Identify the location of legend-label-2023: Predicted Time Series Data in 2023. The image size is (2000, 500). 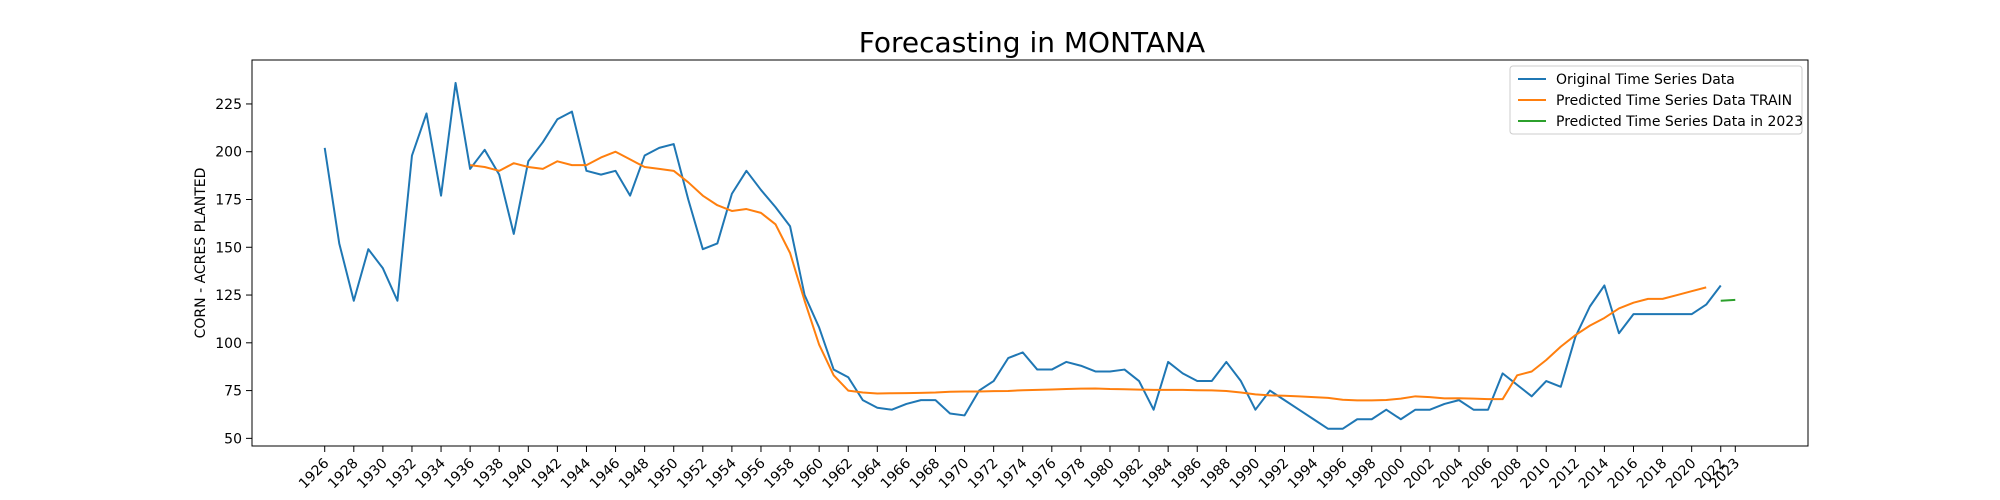
(1679, 122).